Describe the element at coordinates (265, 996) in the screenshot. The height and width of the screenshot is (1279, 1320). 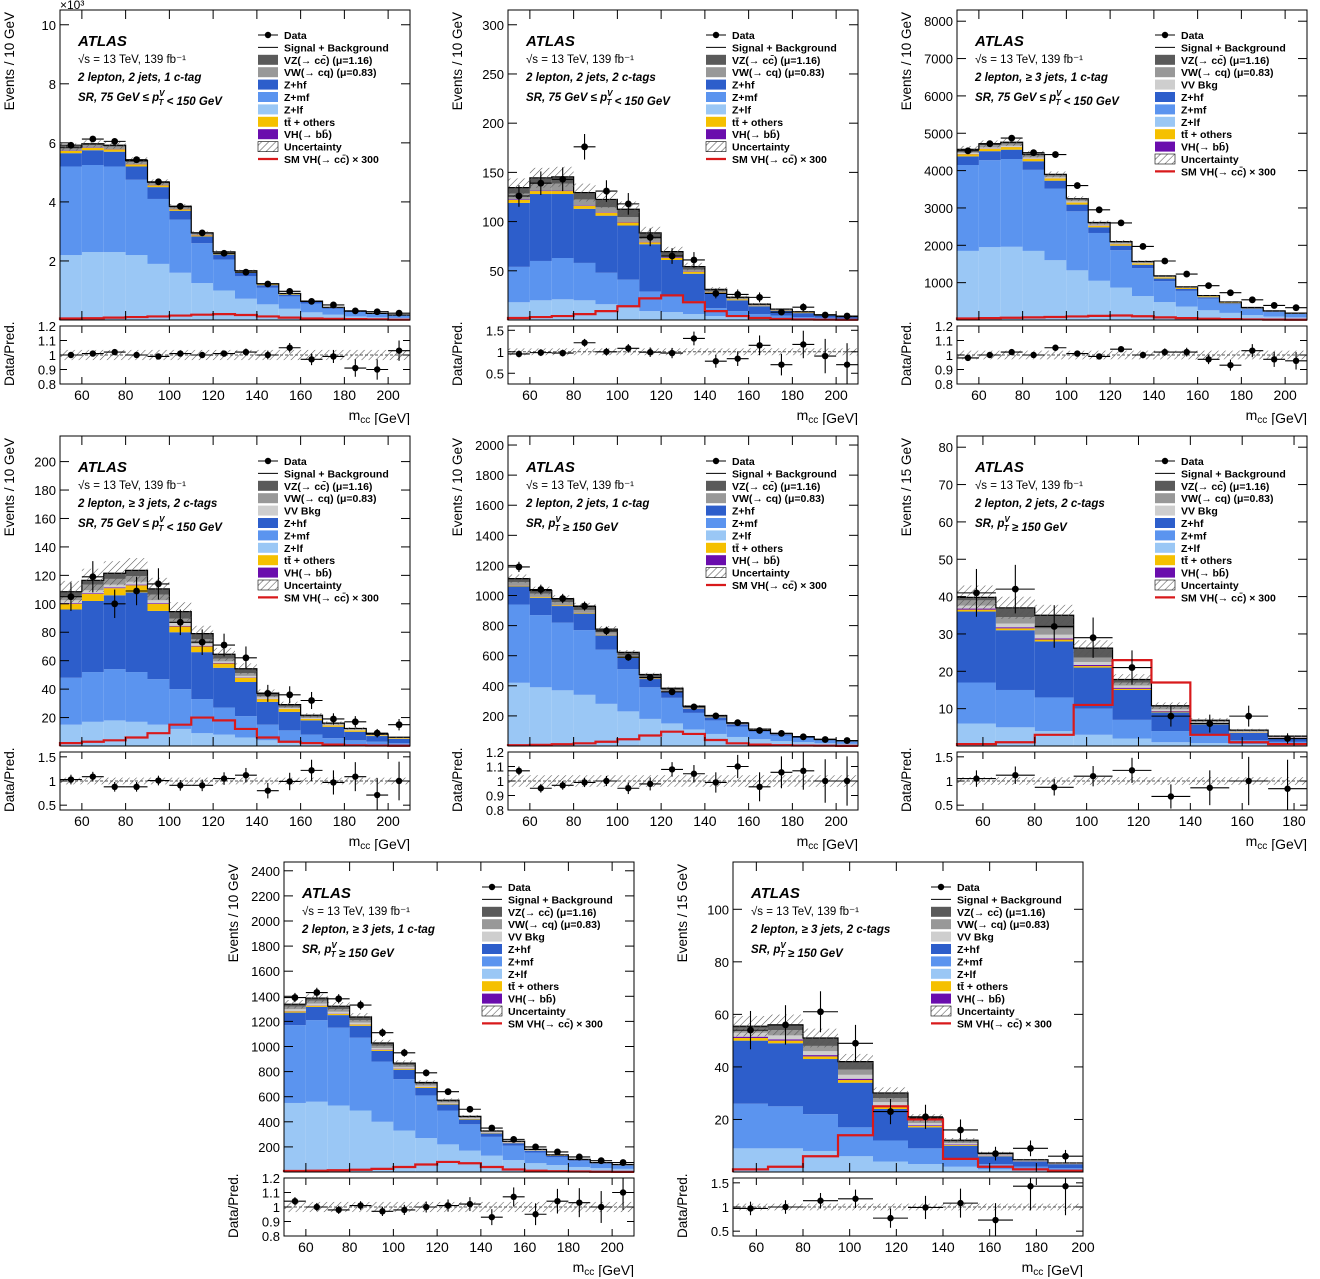
I see `y-tick-label: 1400` at that location.